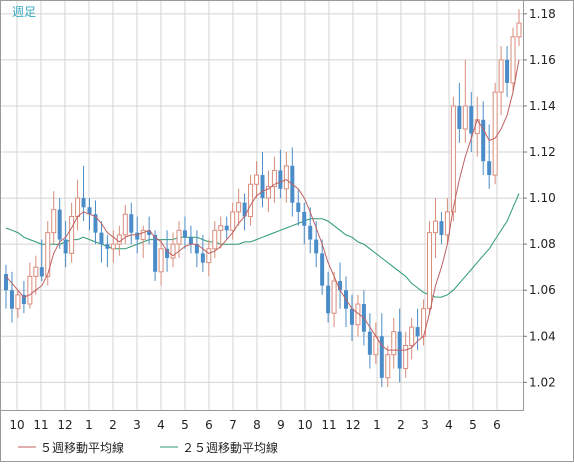  Describe the element at coordinates (16, 425) in the screenshot. I see `x-tick-label: 10` at that location.